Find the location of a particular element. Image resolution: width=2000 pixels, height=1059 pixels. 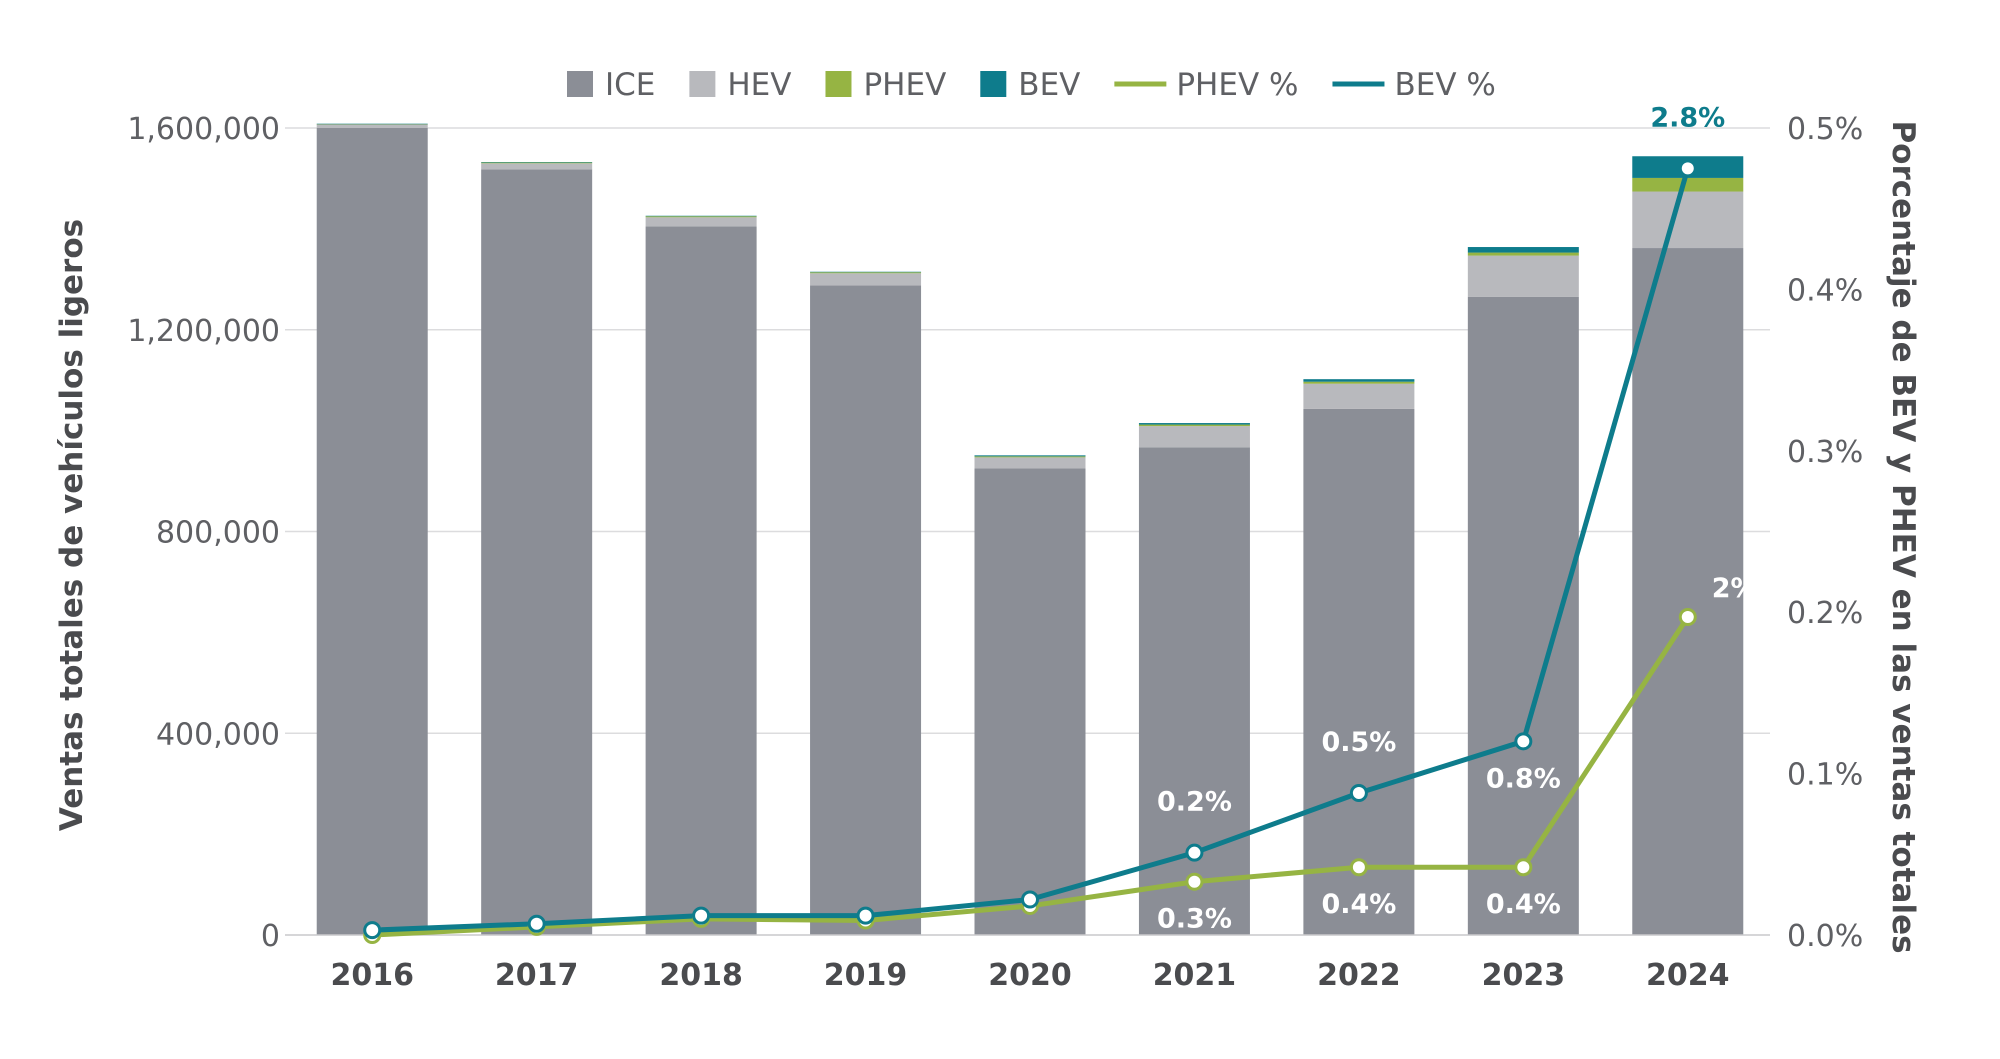

bar-phev-2022 is located at coordinates (1359, 382).